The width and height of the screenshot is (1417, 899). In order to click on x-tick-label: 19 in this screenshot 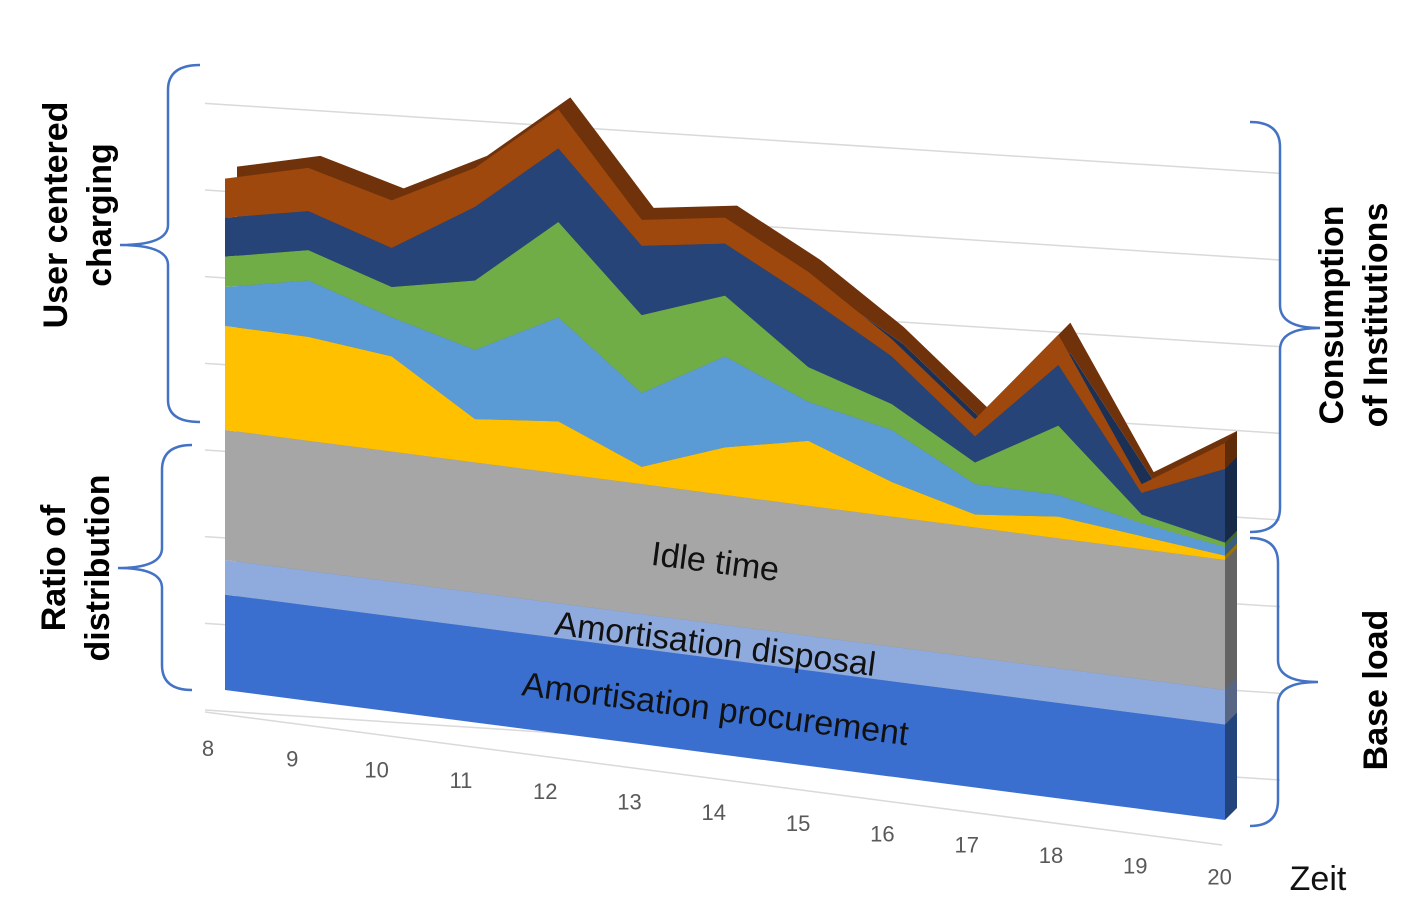, I will do `click(1135, 866)`.